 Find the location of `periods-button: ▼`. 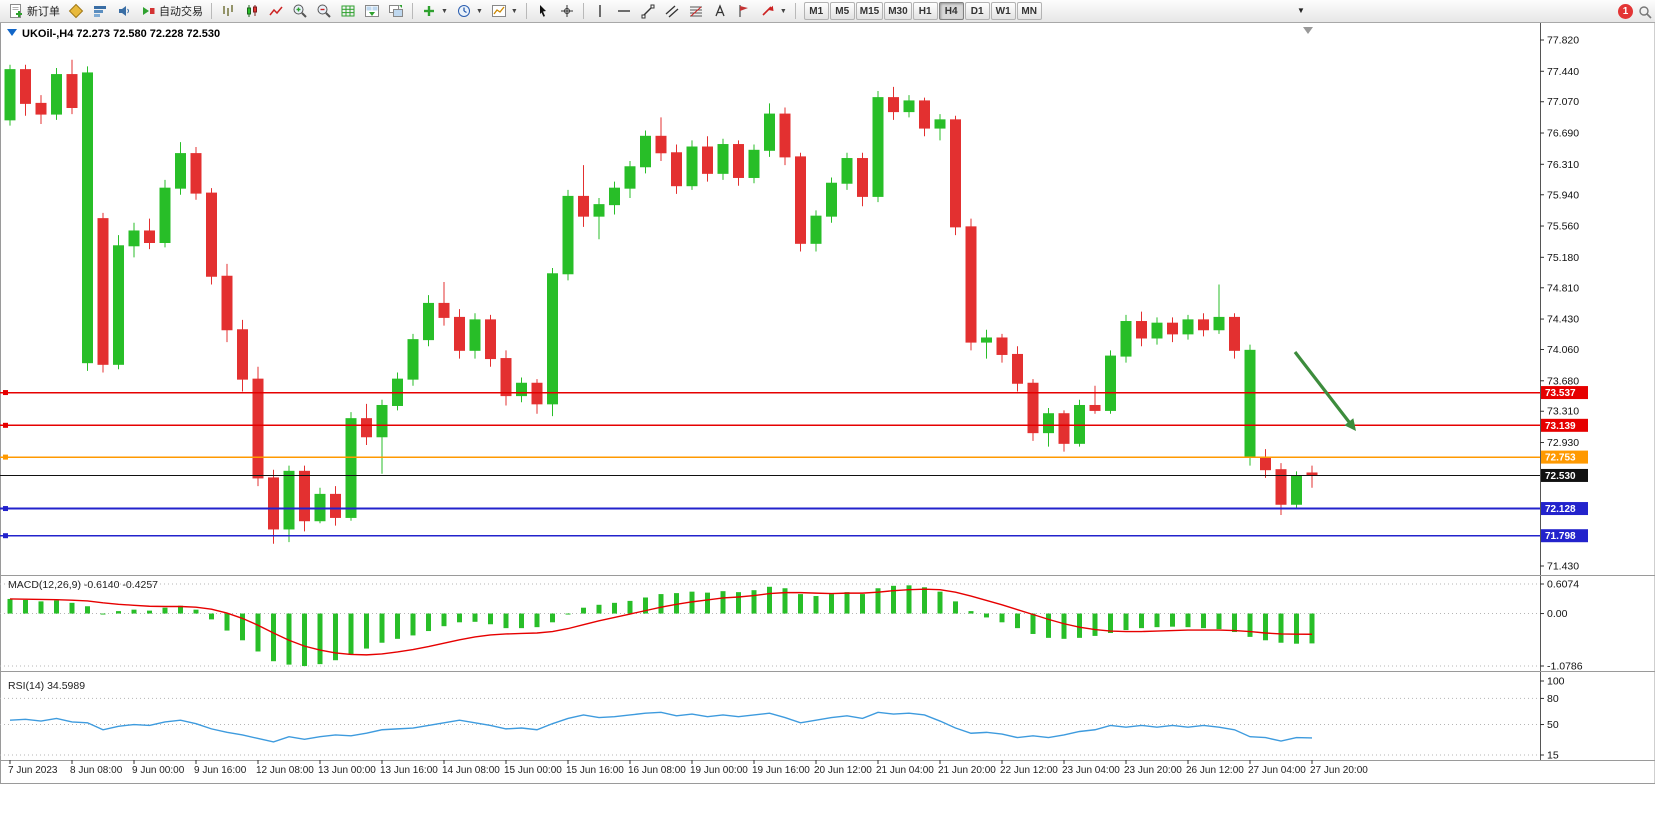

periods-button: ▼ is located at coordinates (469, 11).